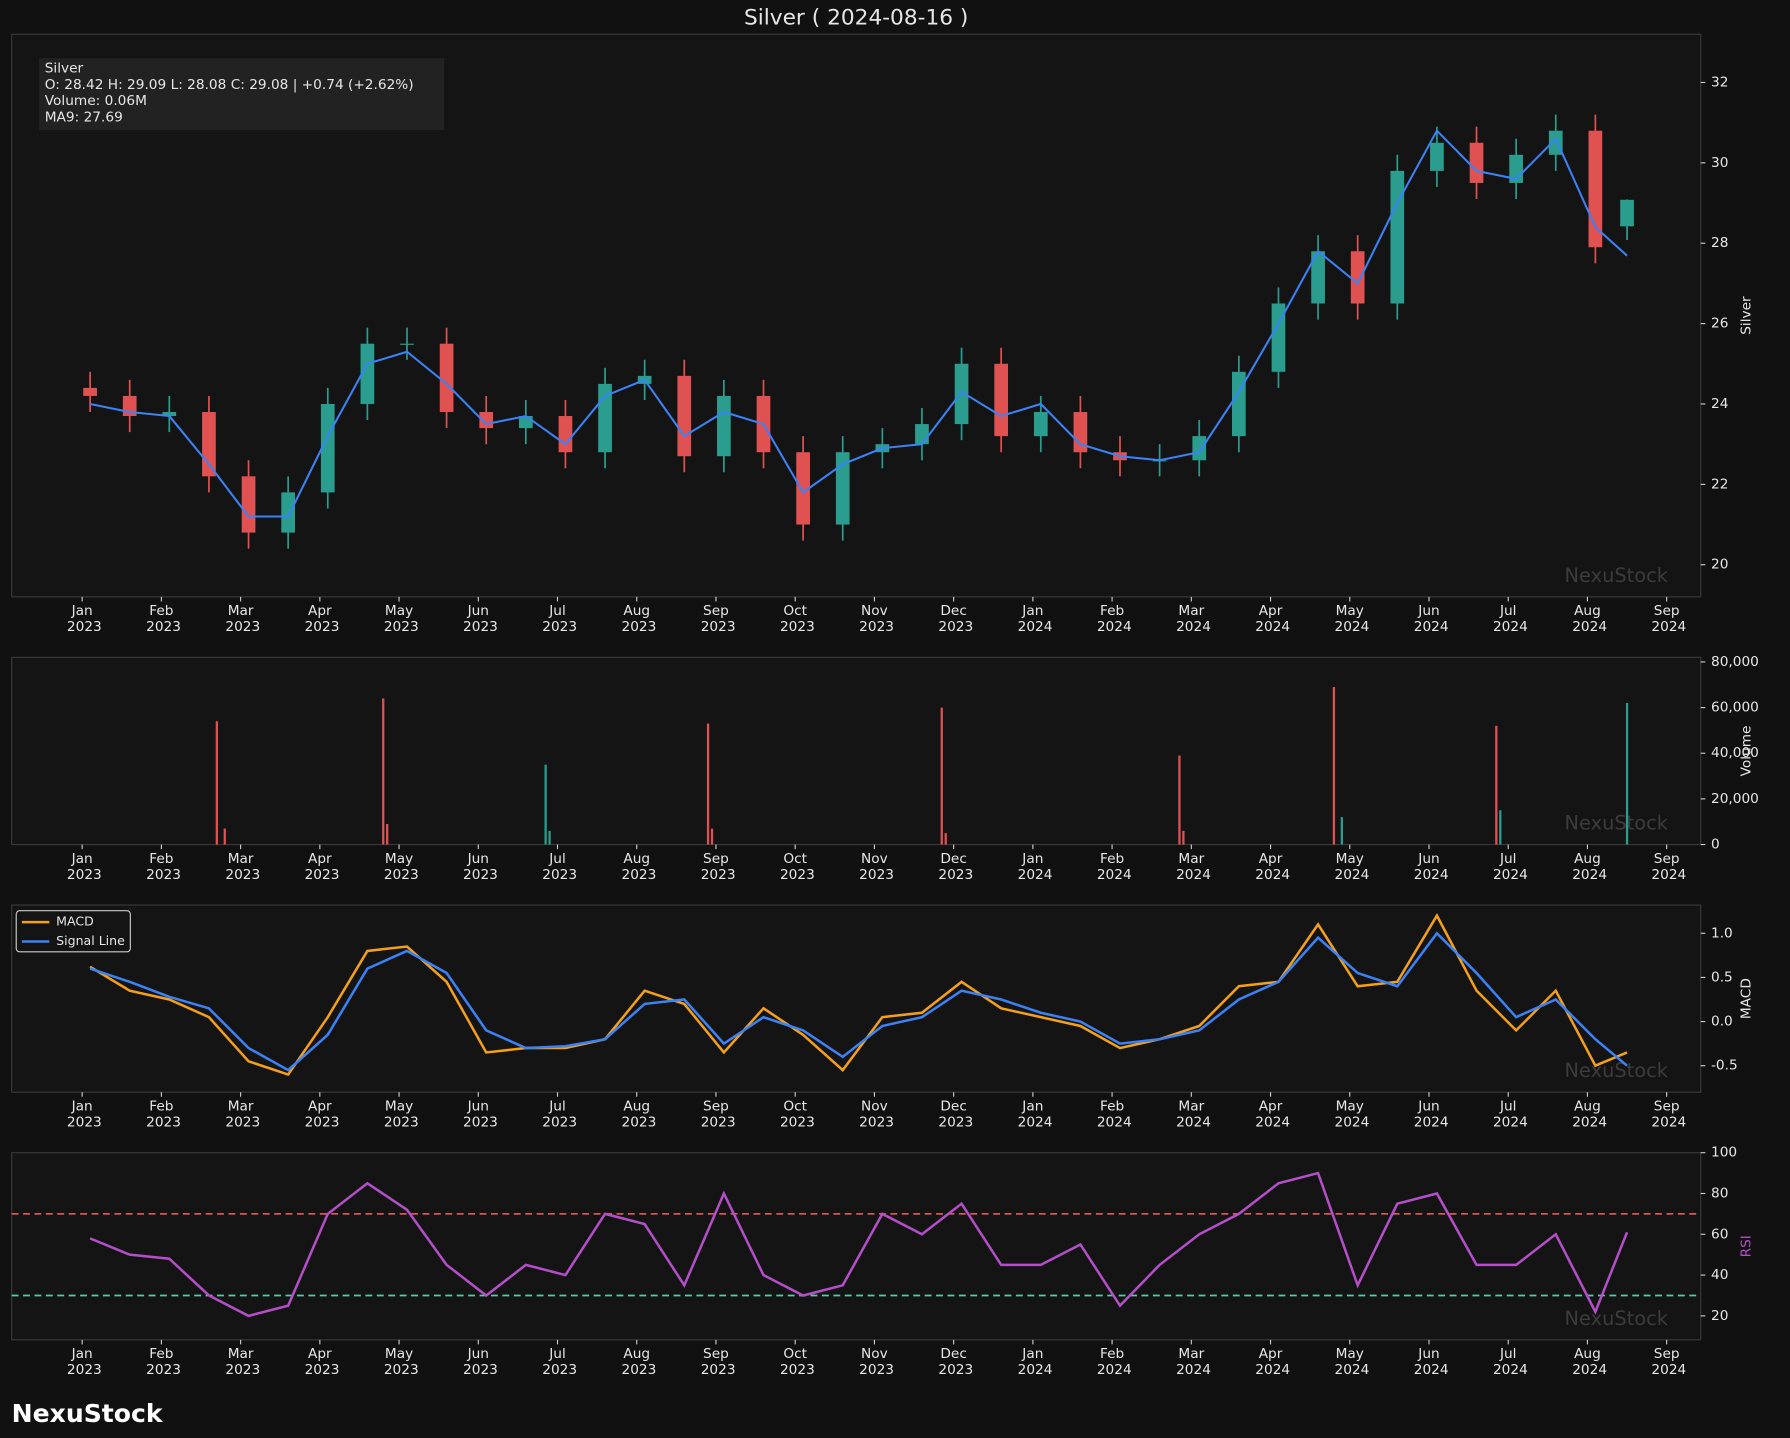 This screenshot has height=1438, width=1790. Describe the element at coordinates (1719, 163) in the screenshot. I see `y-tick-label: 30` at that location.